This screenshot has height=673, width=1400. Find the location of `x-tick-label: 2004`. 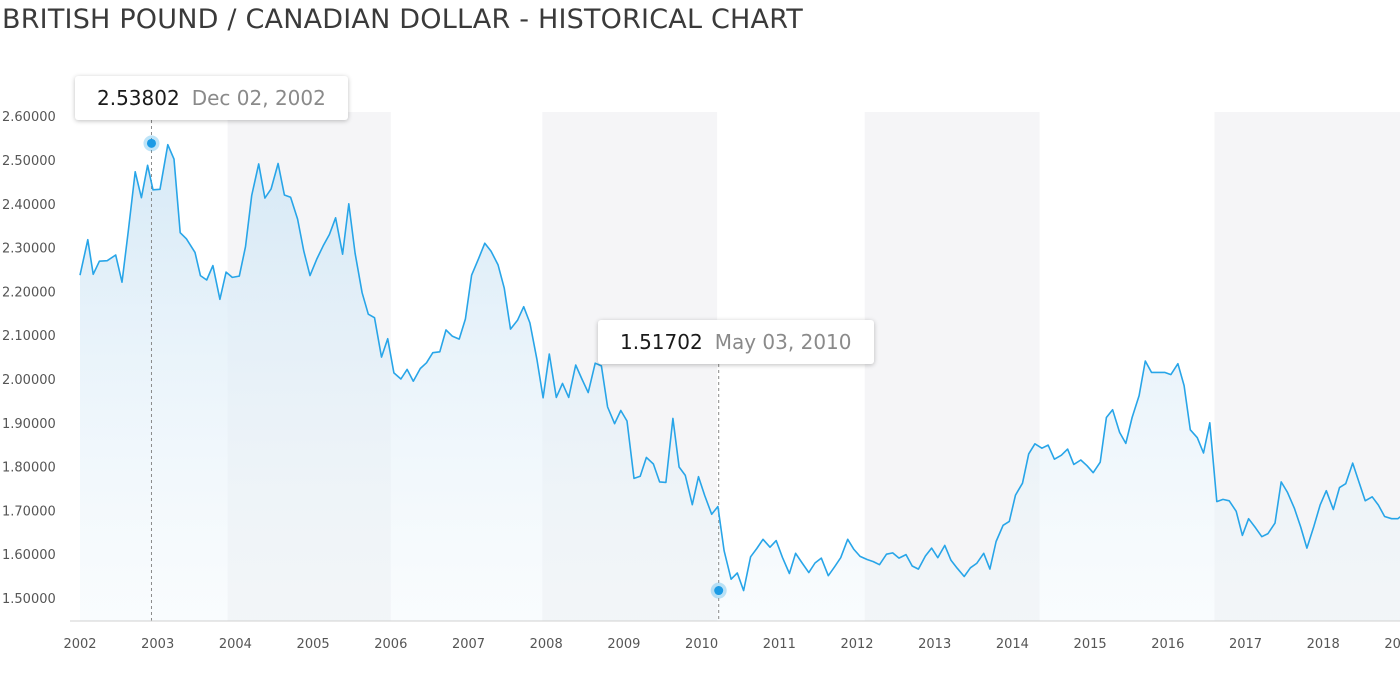

x-tick-label: 2004 is located at coordinates (235, 644).